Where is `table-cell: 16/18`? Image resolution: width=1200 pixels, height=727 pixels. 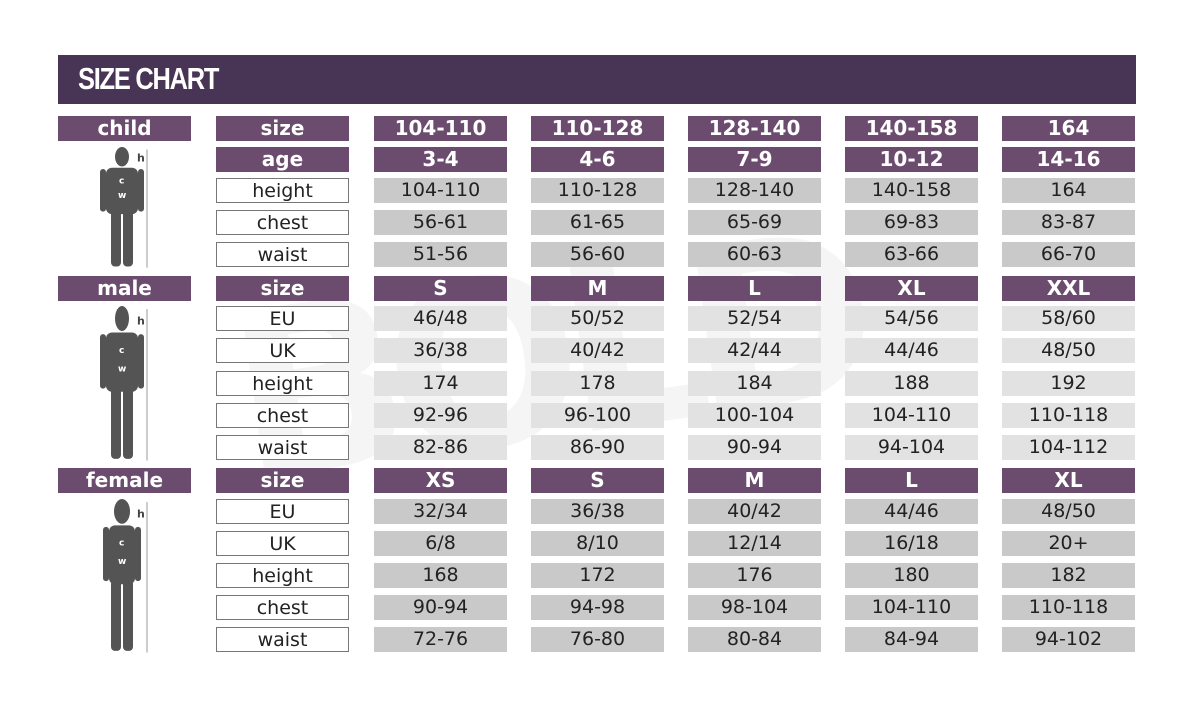 table-cell: 16/18 is located at coordinates (911, 543).